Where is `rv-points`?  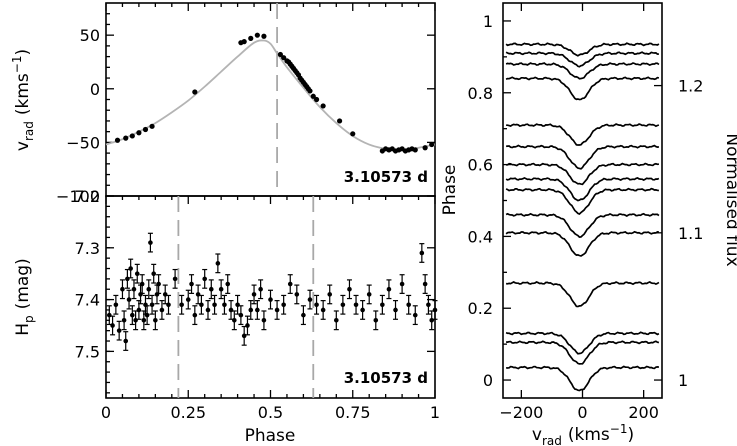
rv-points is located at coordinates (274, 93).